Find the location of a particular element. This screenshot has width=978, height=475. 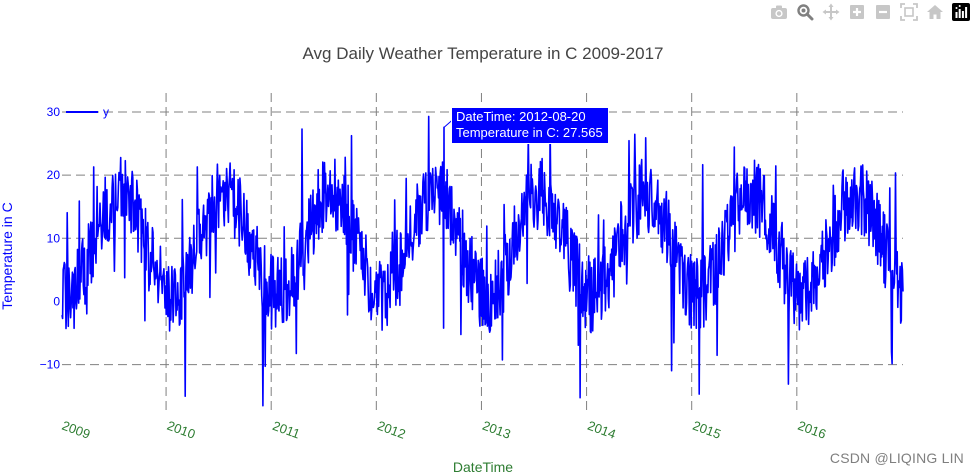

zoom-out-icon is located at coordinates (883, 12).